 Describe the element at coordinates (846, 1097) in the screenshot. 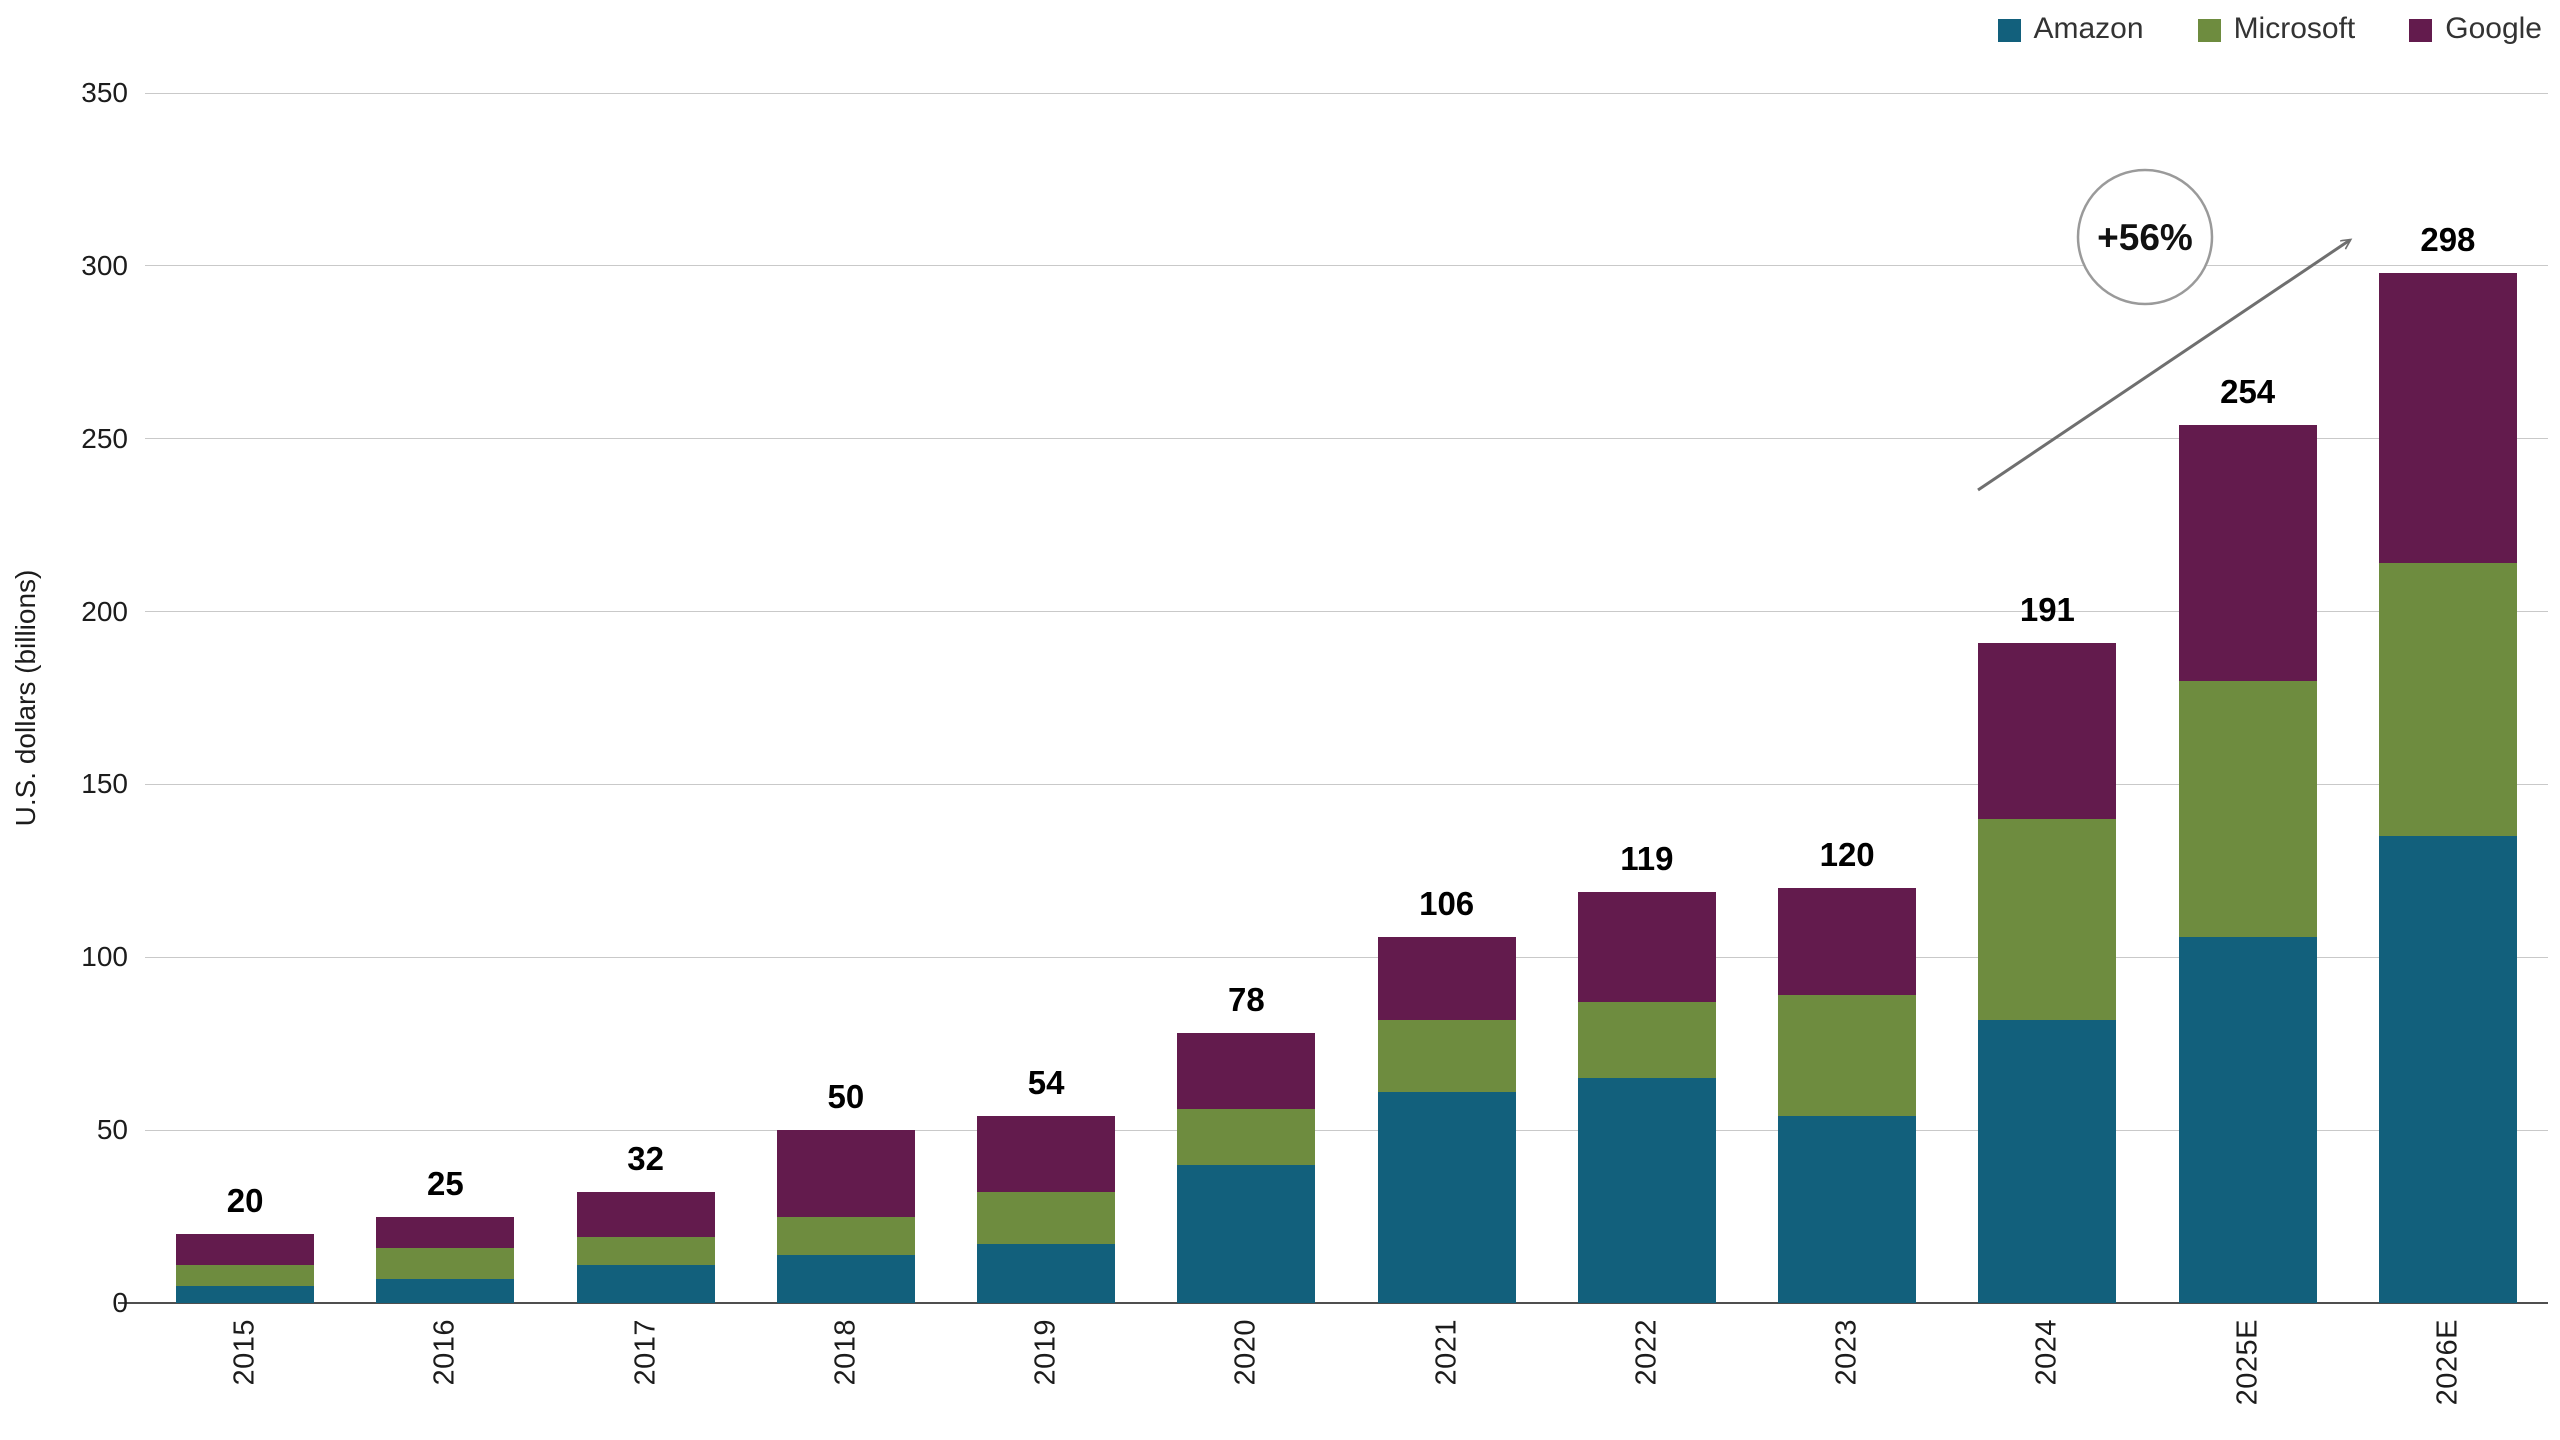

I see `bar-total-label: 50` at that location.